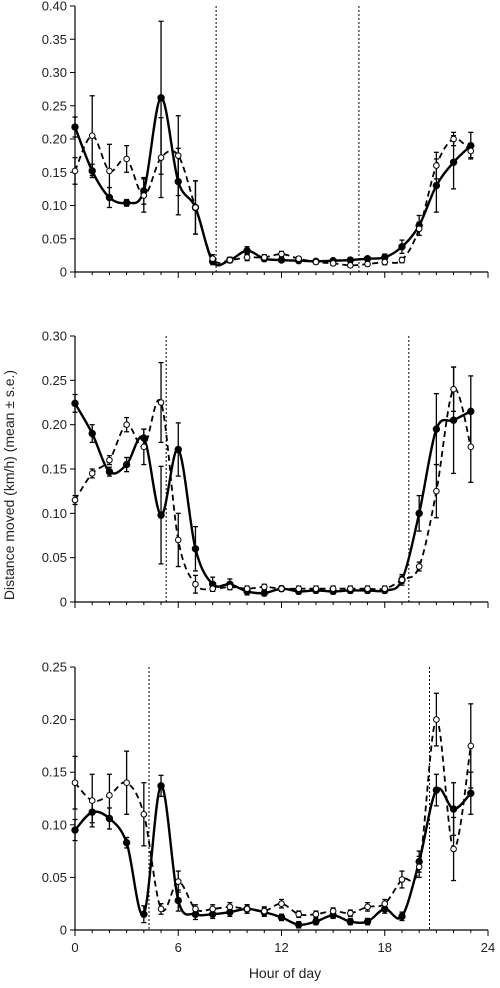 This screenshot has width=500, height=988. Describe the element at coordinates (385, 947) in the screenshot. I see `x-tick-label: 18` at that location.